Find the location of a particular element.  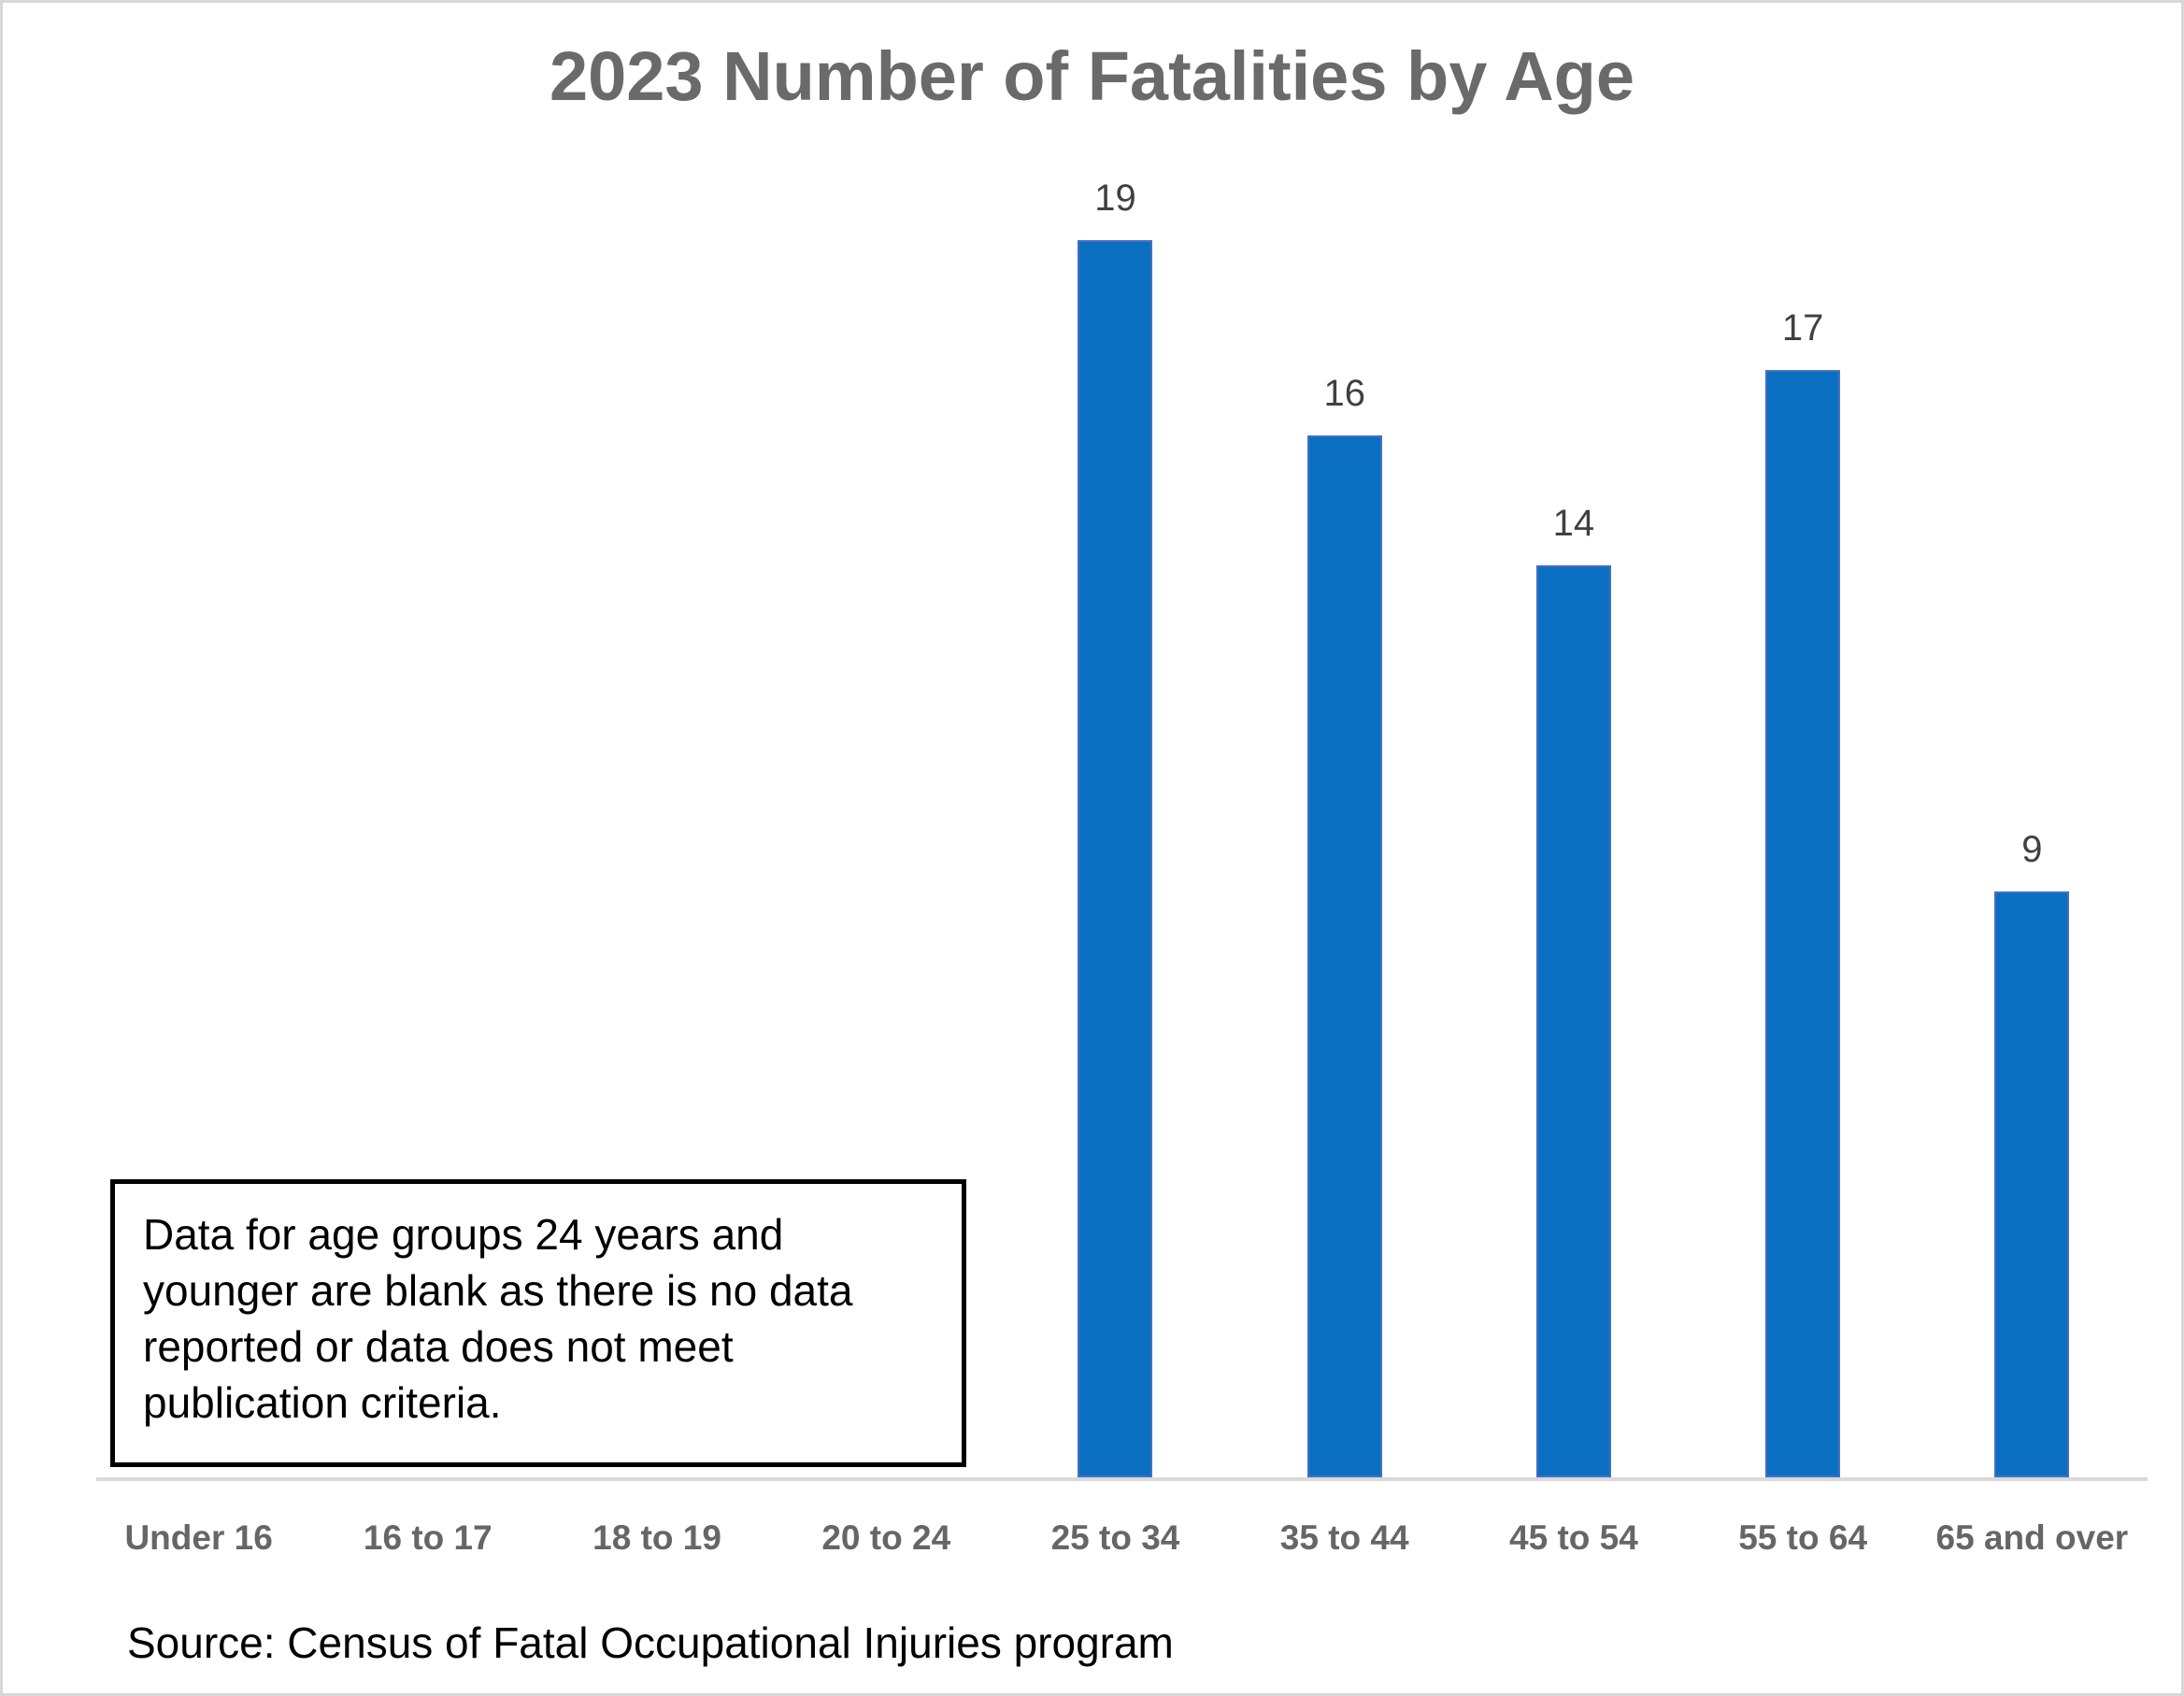

bar-slot: 14 is located at coordinates (1573, 826).